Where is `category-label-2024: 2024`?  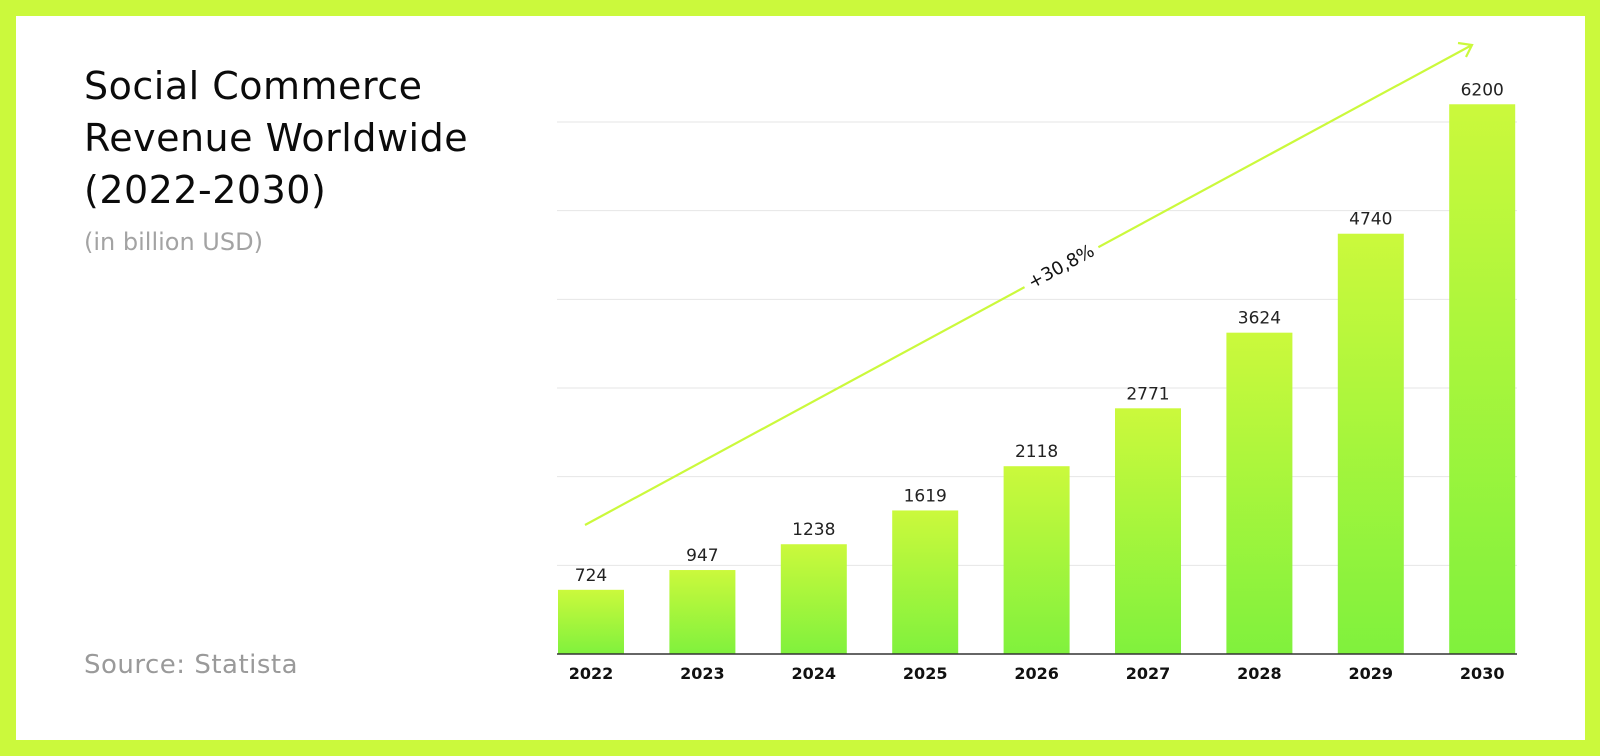 category-label-2024: 2024 is located at coordinates (814, 673).